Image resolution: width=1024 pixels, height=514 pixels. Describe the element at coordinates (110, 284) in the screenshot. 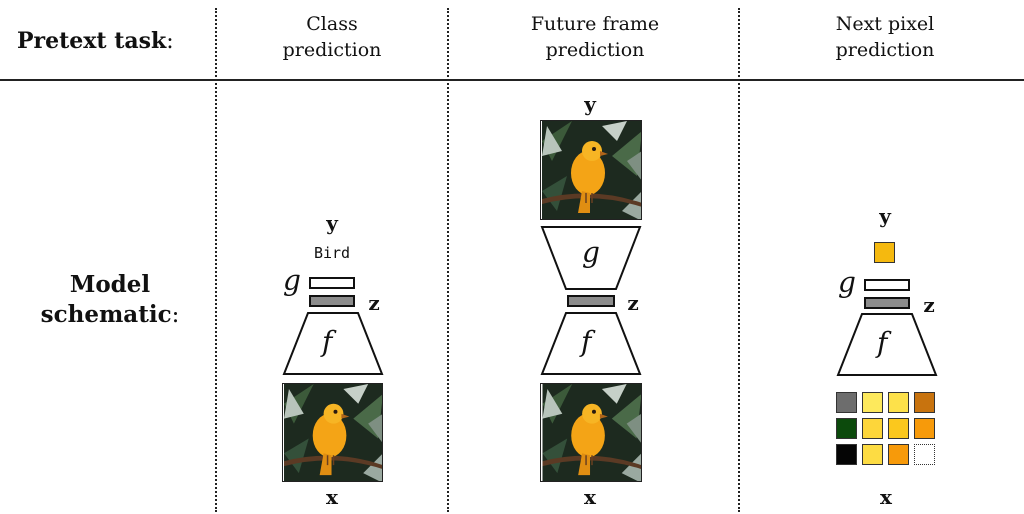

I see `model-schematic-line1: Model` at that location.